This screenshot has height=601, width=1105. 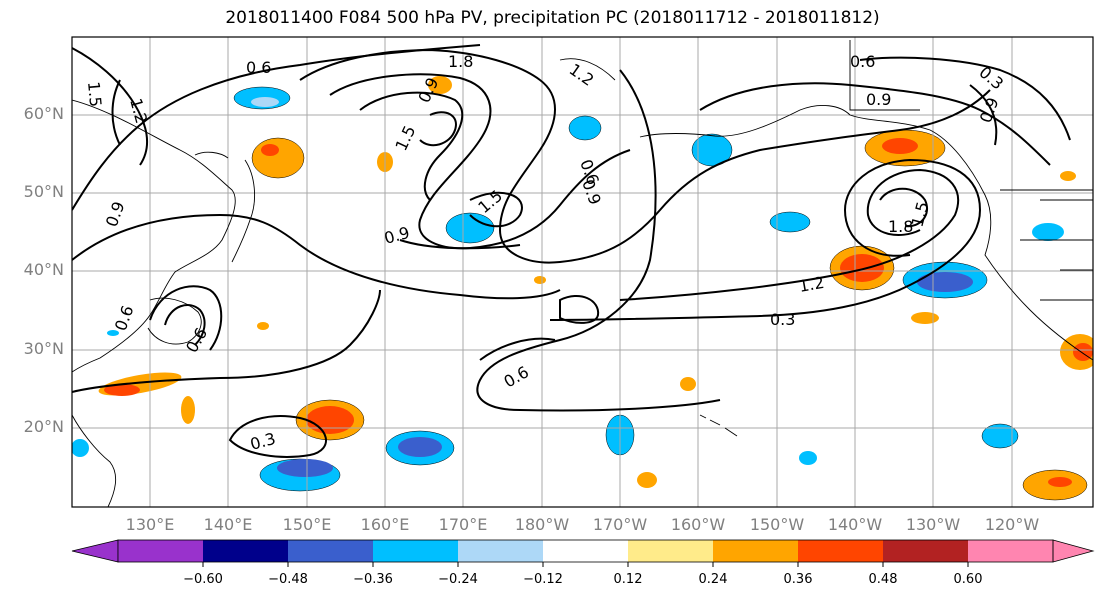 What do you see at coordinates (798, 579) in the screenshot?
I see `colorbar-tick-label: 0.36` at bounding box center [798, 579].